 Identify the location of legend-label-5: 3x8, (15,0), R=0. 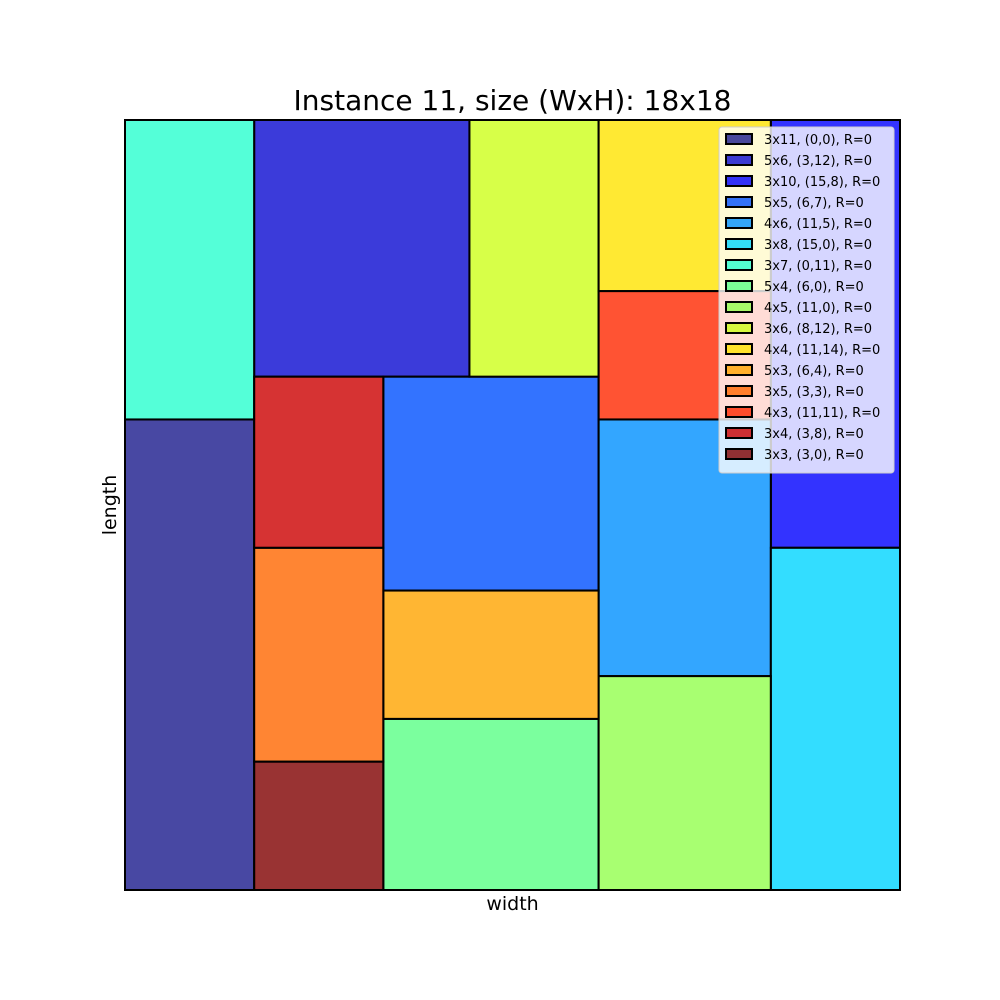
(818, 245).